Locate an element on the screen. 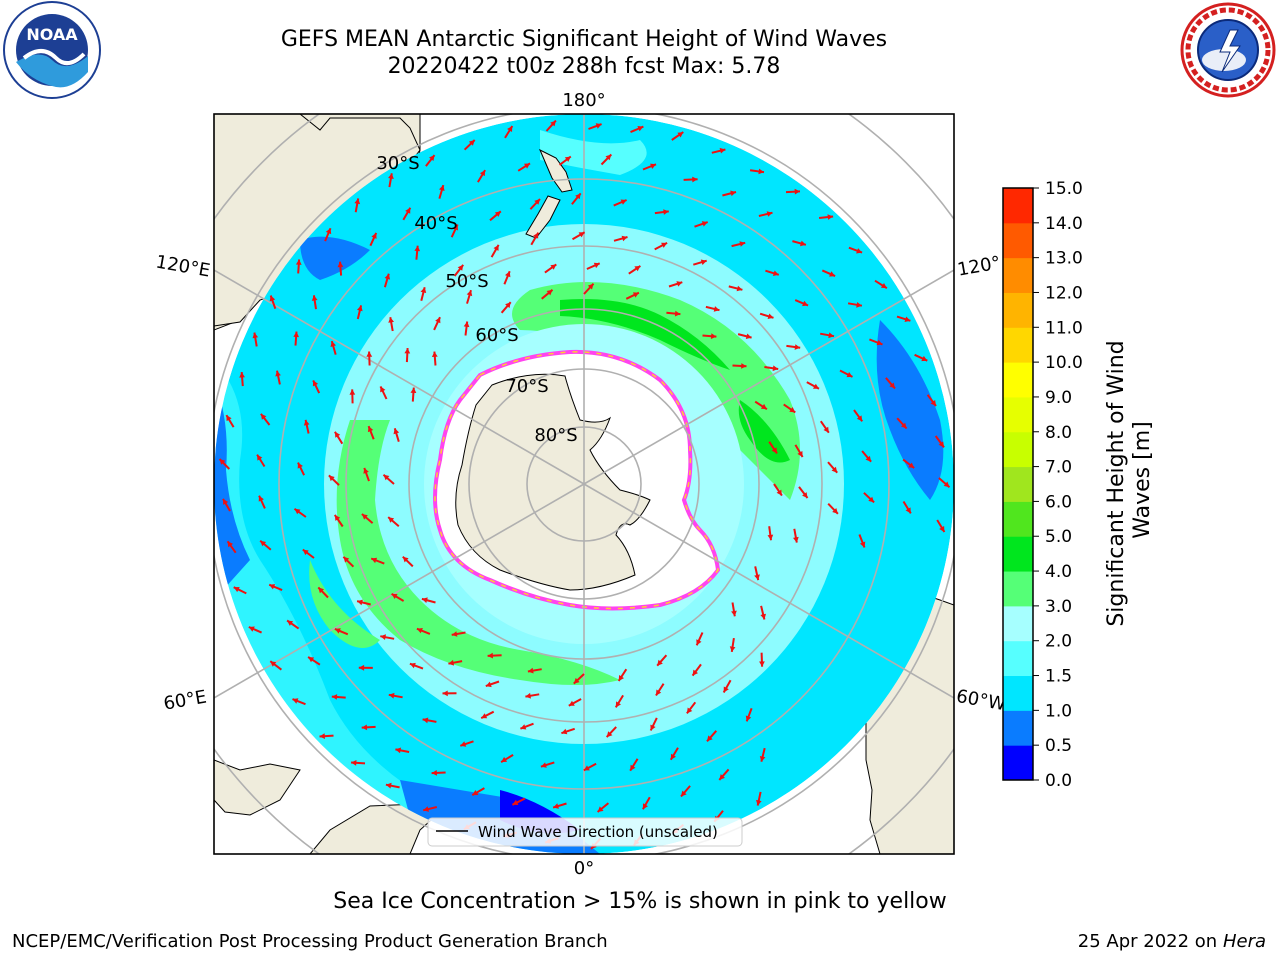 The height and width of the screenshot is (960, 1280). colorbar-tick-label: 6.0 is located at coordinates (1058, 502).